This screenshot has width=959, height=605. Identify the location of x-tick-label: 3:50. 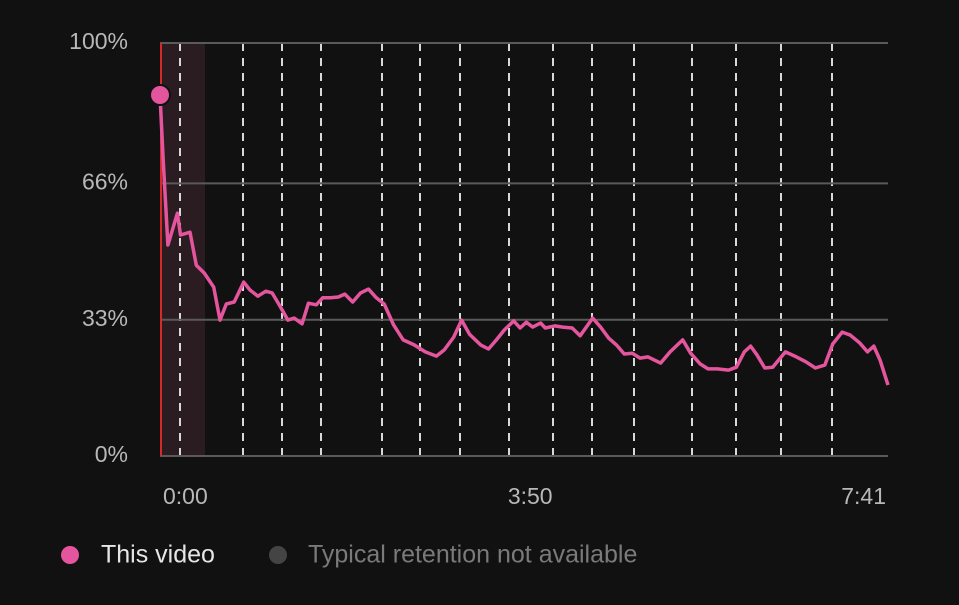
(530, 496).